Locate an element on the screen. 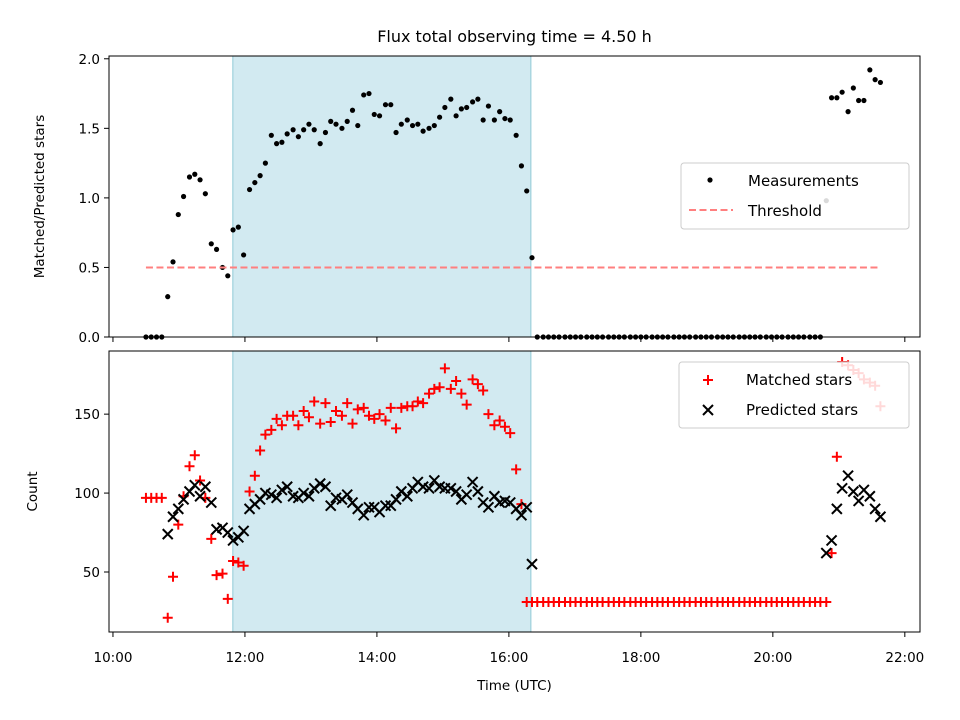  legend-predicted-stars-label: Predicted stars is located at coordinates (802, 410).